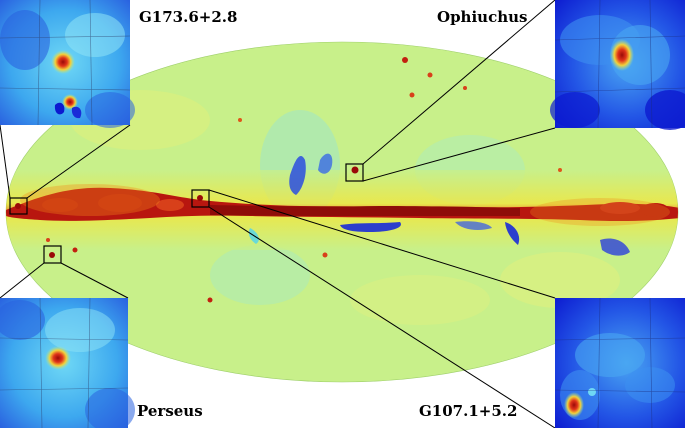 This screenshot has width=685, height=428. What do you see at coordinates (170, 411) in the screenshot?
I see `label-perseus: Perseus` at bounding box center [170, 411].